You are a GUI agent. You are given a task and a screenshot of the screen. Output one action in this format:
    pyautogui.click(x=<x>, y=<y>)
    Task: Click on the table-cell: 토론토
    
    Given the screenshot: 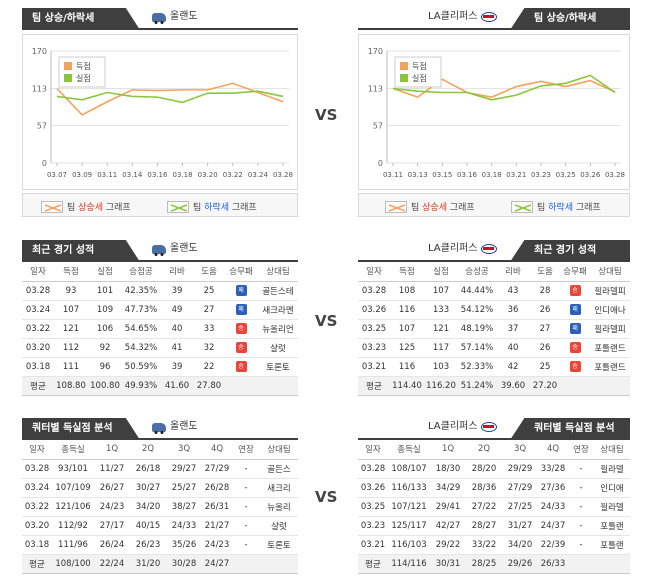 What is the action you would take?
    pyautogui.click(x=278, y=367)
    